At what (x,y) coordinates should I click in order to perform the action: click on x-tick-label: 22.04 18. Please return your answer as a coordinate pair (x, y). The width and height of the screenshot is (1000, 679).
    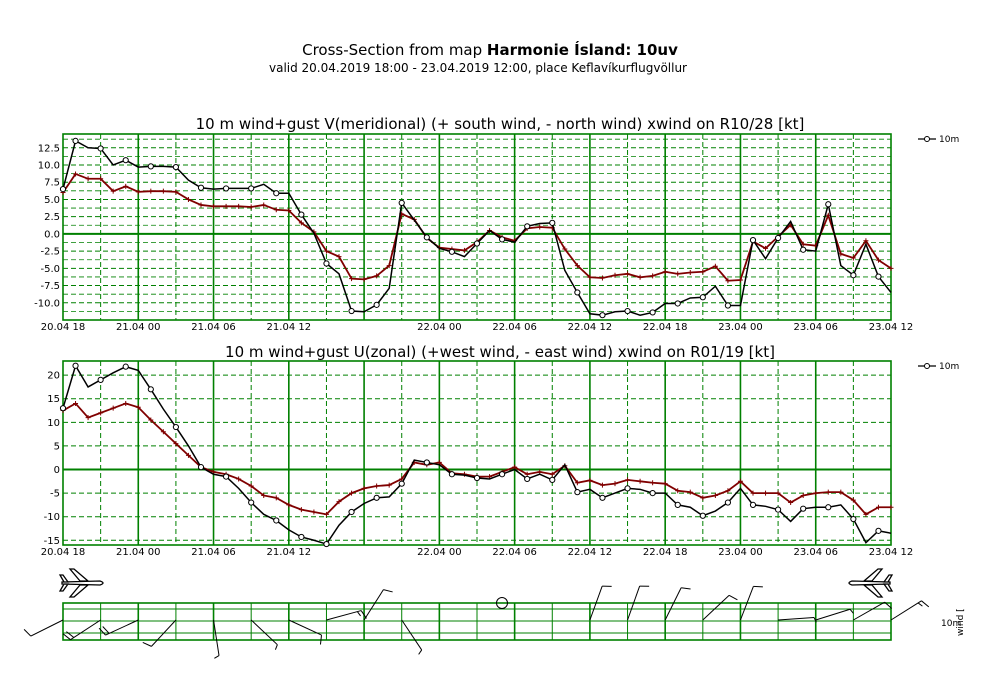
    Looking at the image, I should click on (665, 552).